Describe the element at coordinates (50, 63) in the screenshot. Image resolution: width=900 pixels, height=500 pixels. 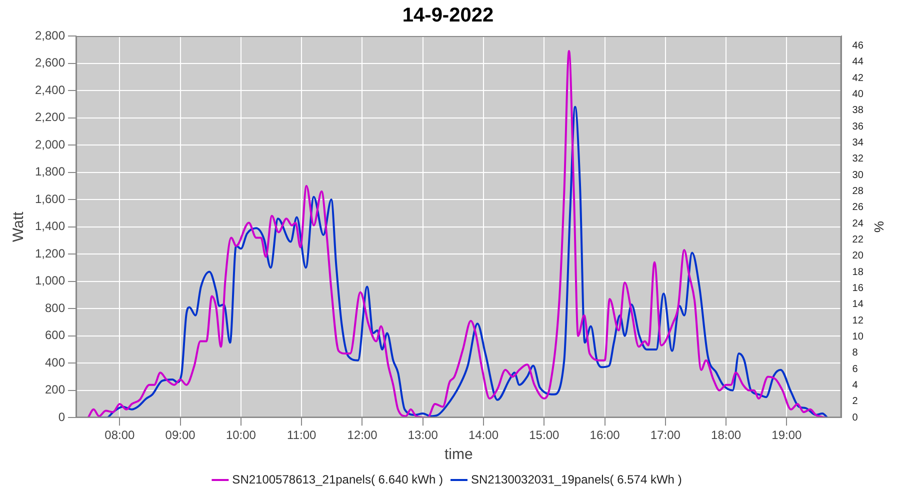
I see `y-tick-label: 2,600` at that location.